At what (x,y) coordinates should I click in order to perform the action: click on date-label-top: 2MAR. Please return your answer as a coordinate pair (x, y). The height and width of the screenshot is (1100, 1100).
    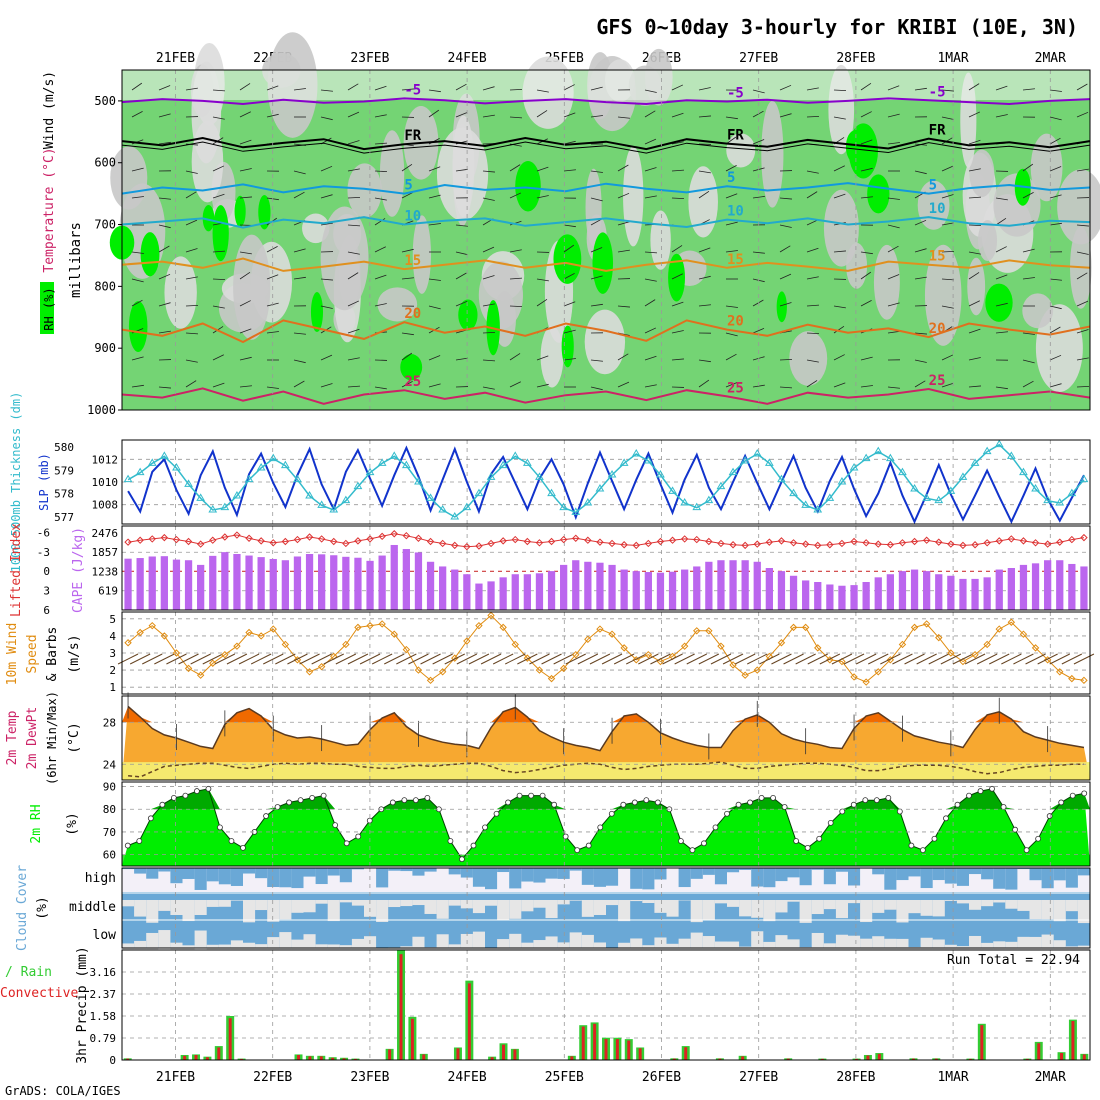
    Looking at the image, I should click on (1050, 58).